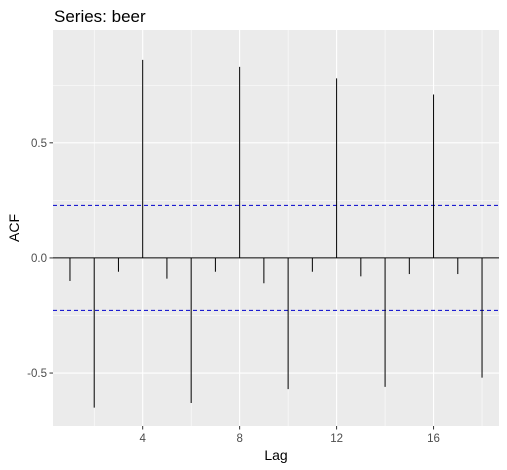 The width and height of the screenshot is (507, 470). Describe the element at coordinates (142, 439) in the screenshot. I see `x-tick-label: 4` at that location.